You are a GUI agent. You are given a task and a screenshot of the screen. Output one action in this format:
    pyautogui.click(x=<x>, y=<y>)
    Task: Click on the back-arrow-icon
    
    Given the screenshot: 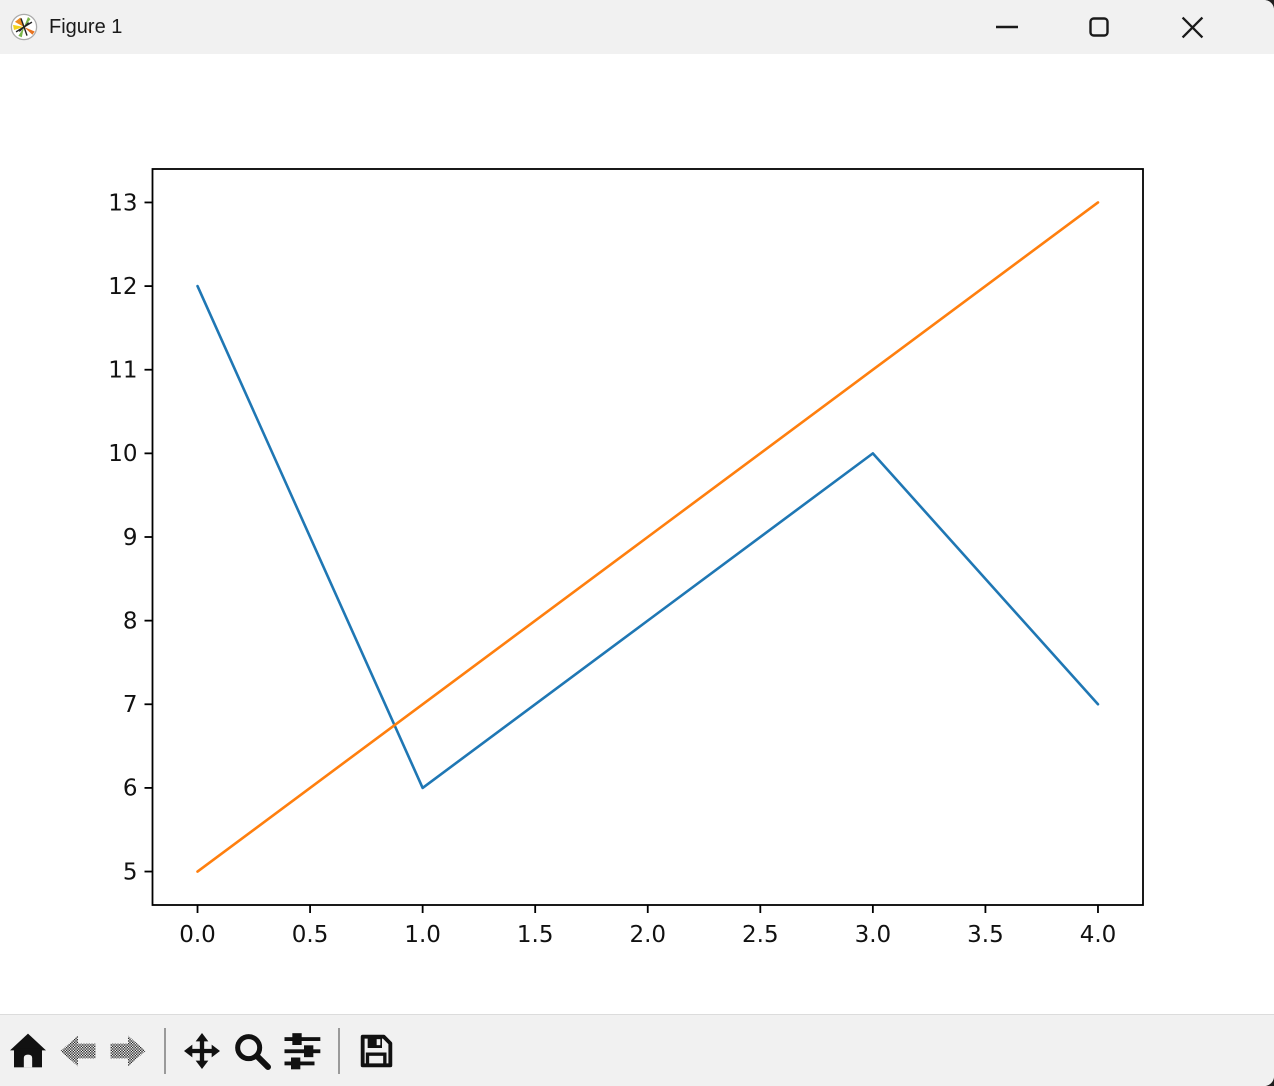 What is the action you would take?
    pyautogui.click(x=78, y=1050)
    